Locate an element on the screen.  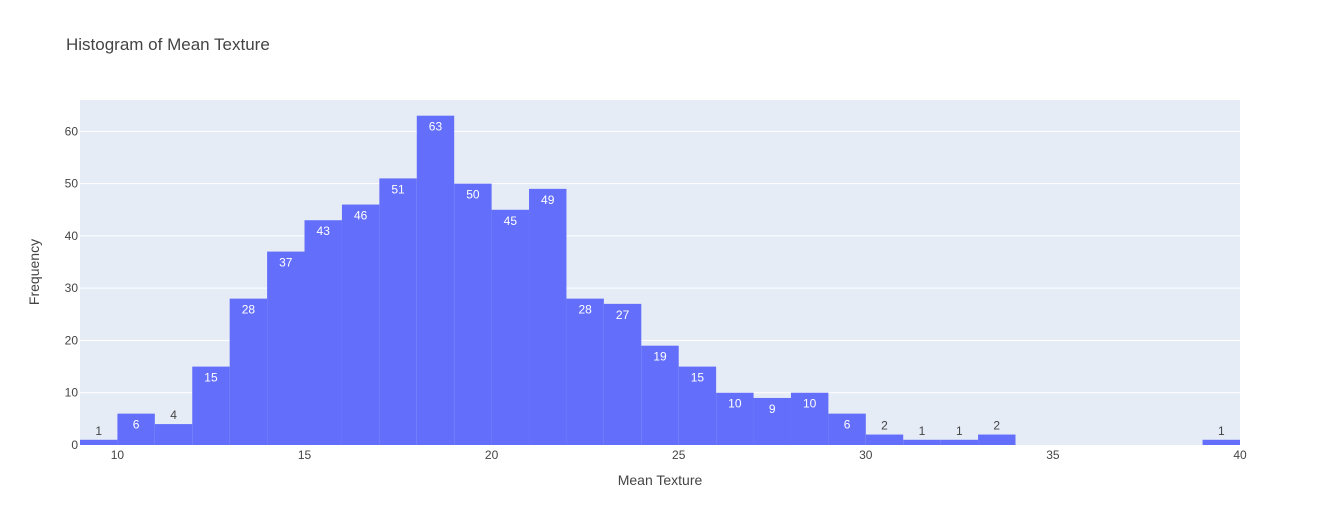
x-axis-title: Mean Texture is located at coordinates (660, 480).